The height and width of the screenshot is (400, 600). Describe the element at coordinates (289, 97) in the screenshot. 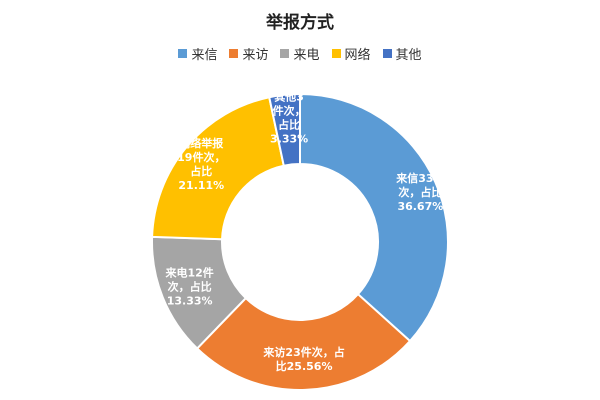

I see `slice-label-line: 其他3` at that location.